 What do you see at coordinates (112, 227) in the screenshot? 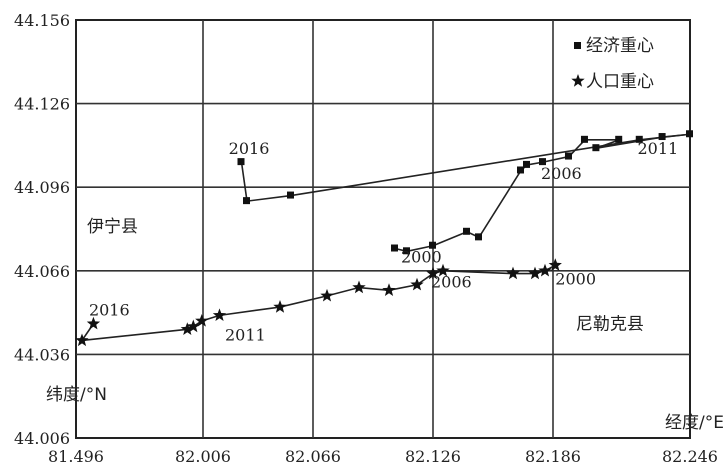
I see `region-label: 伊宁县` at bounding box center [112, 227].